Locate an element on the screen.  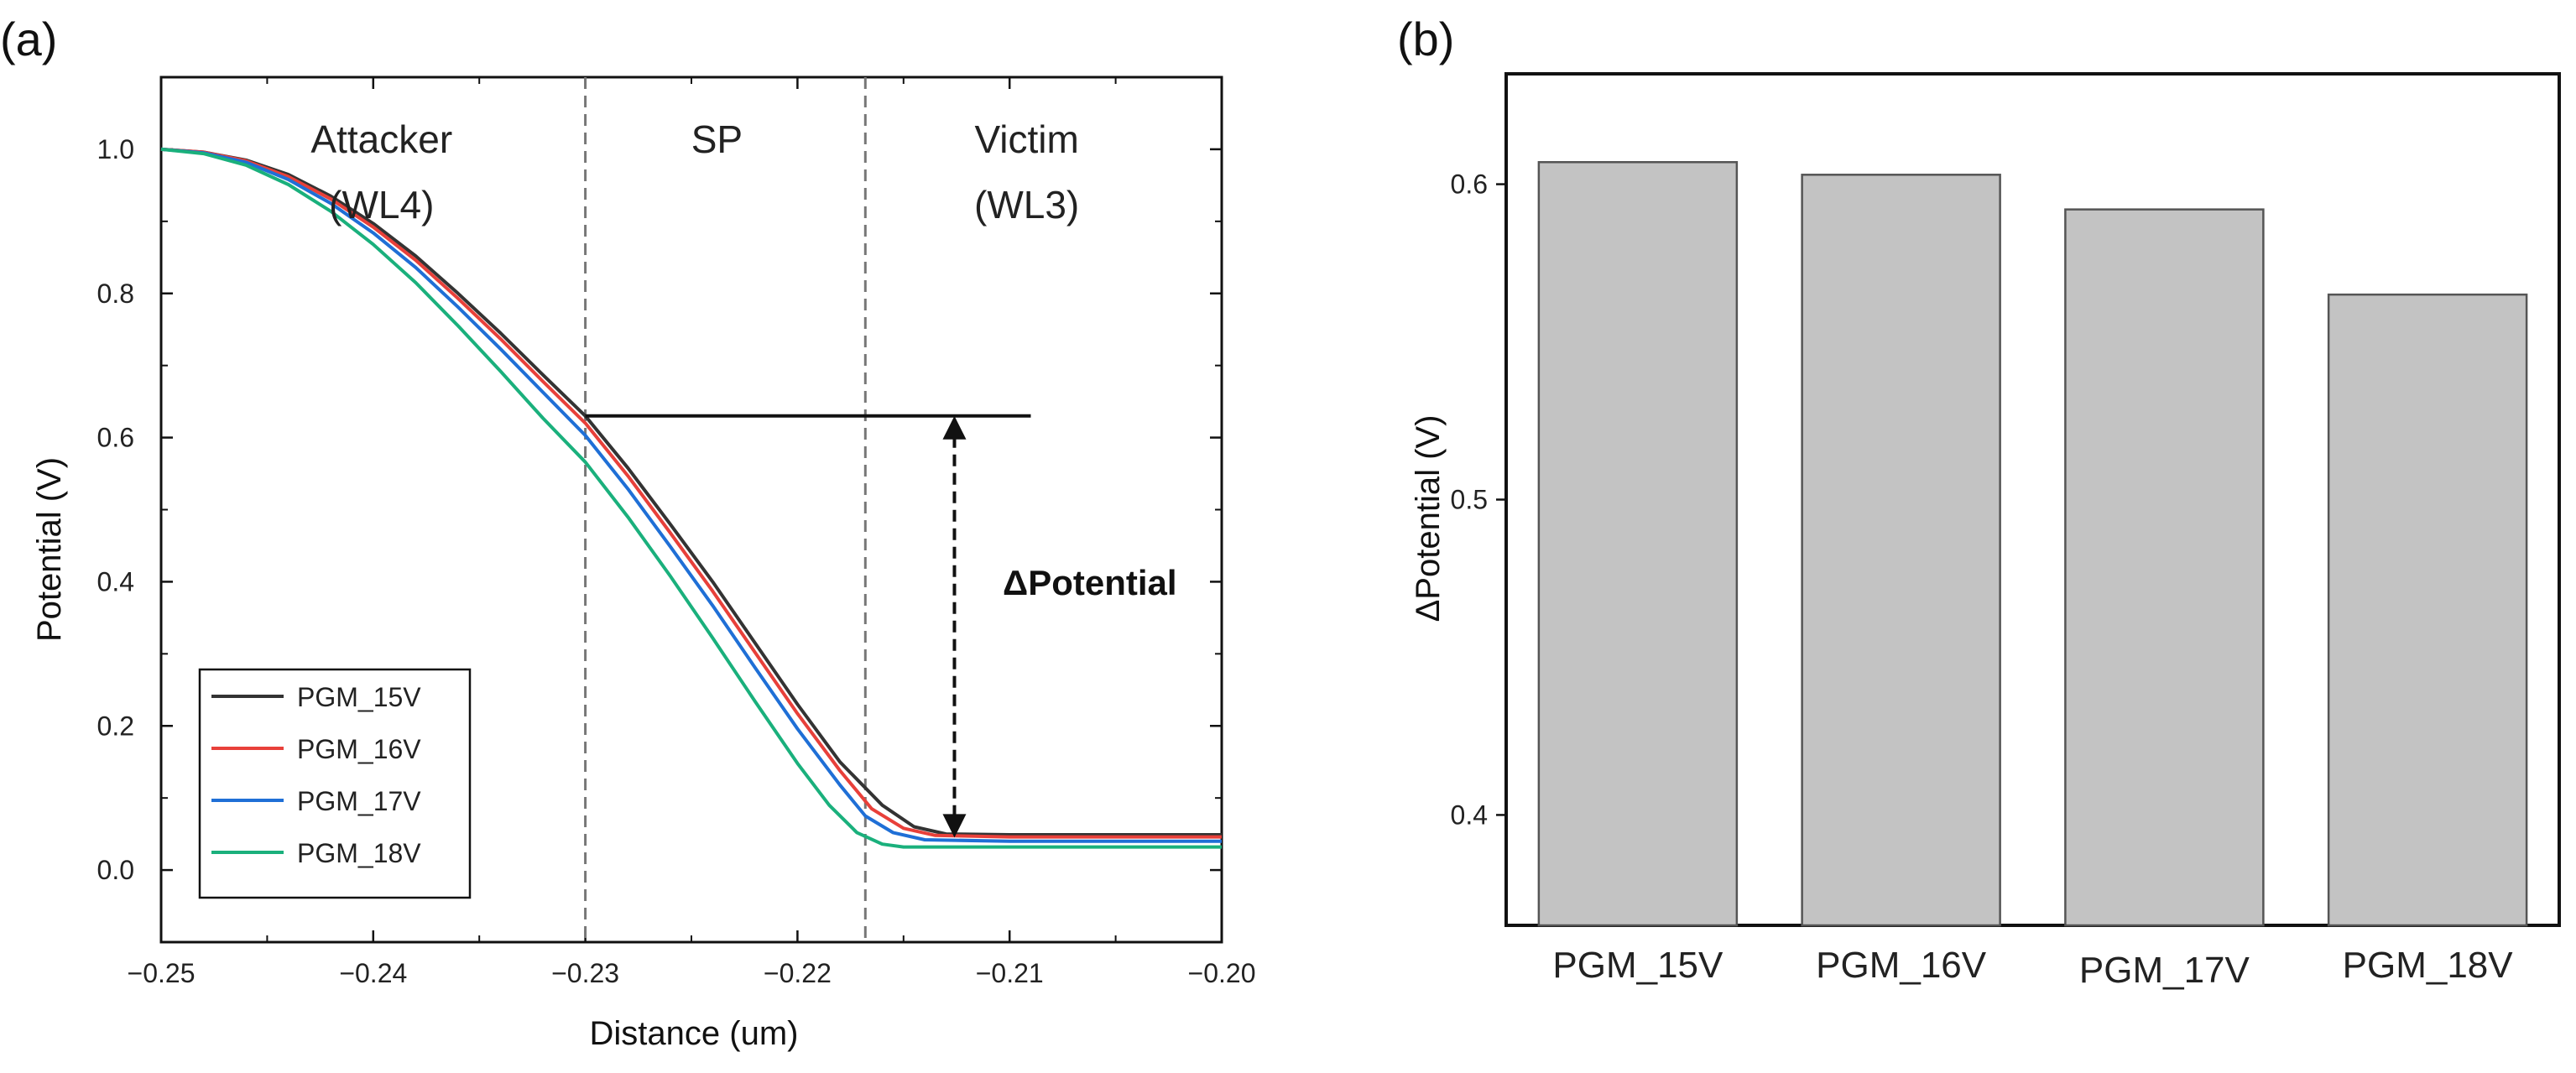
region-label: SP is located at coordinates (717, 139).